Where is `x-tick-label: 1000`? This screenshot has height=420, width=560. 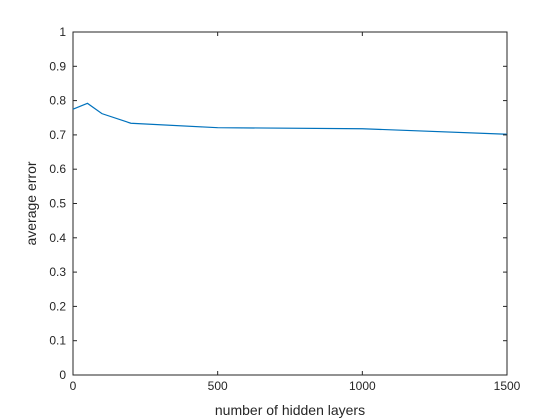
x-tick-label: 1000 is located at coordinates (362, 386).